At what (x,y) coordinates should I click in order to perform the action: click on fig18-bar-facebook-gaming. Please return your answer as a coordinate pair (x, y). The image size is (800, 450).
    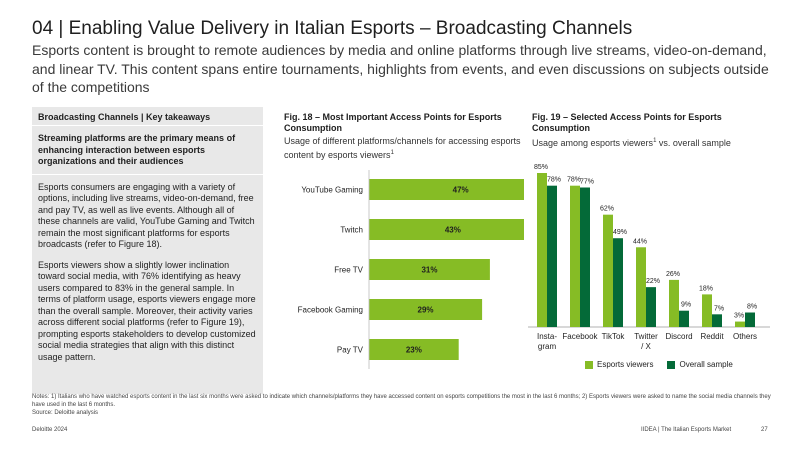
    Looking at the image, I should click on (426, 309).